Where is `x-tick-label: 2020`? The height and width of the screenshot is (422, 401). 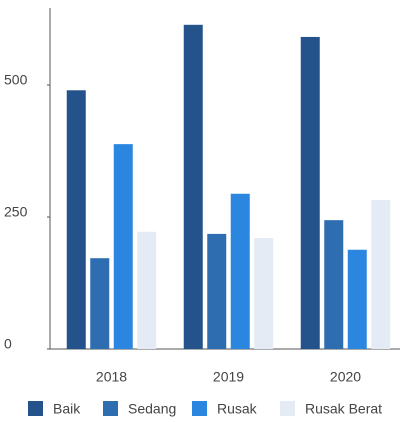 x-tick-label: 2020 is located at coordinates (345, 377).